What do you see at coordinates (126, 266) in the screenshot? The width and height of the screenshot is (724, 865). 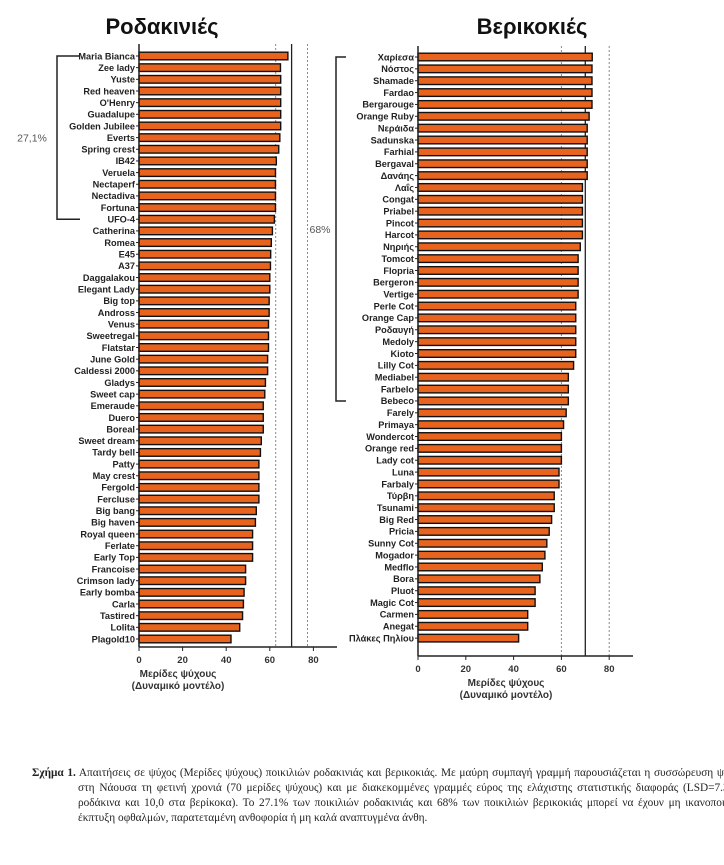 I see `category-label: A37` at bounding box center [126, 266].